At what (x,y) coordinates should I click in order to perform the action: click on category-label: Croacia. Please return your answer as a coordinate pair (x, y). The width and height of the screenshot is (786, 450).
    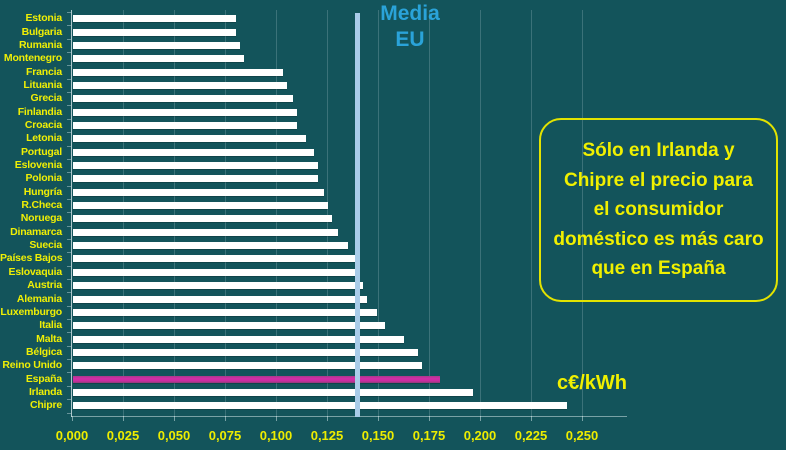
    Looking at the image, I should click on (43, 124).